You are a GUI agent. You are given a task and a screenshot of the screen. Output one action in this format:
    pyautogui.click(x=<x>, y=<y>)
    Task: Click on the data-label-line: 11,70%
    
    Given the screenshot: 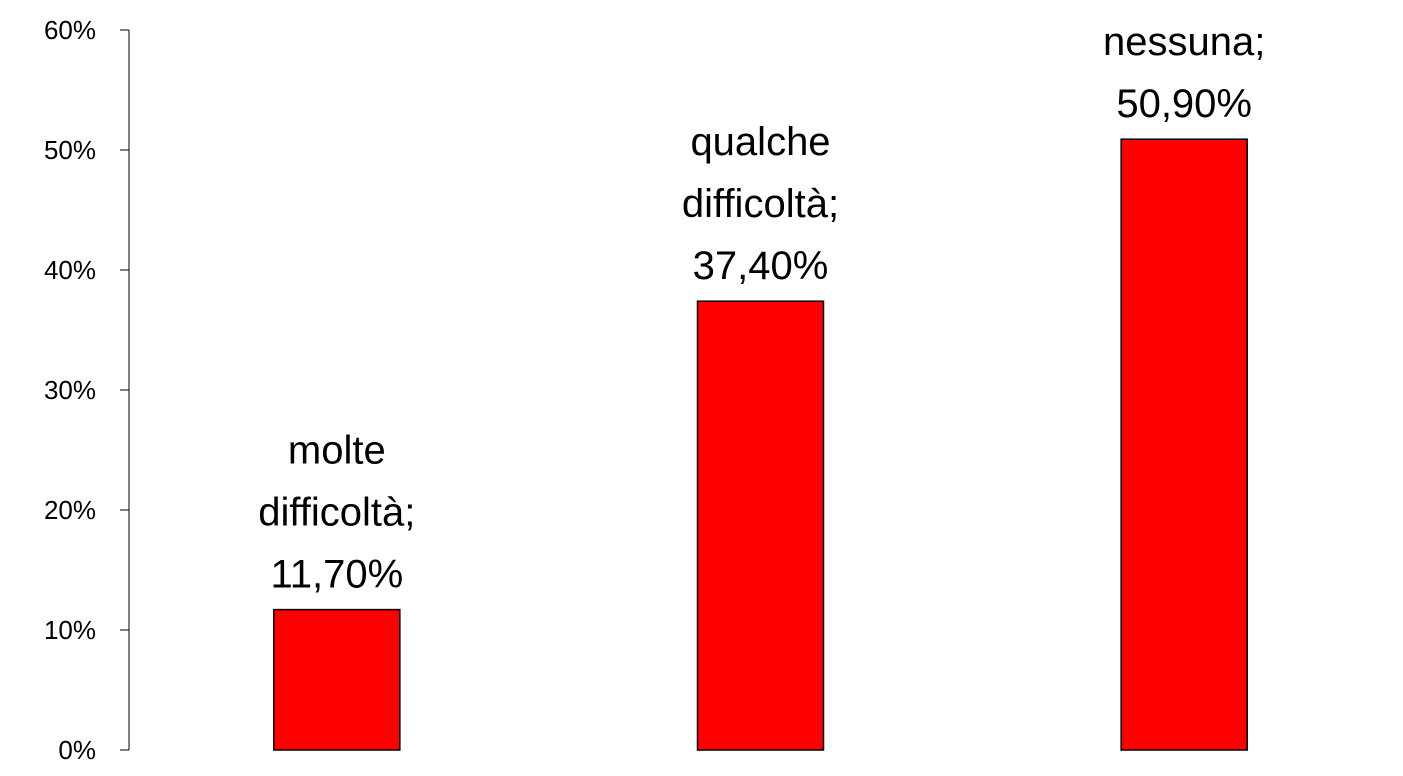 What is the action you would take?
    pyautogui.click(x=336, y=575)
    